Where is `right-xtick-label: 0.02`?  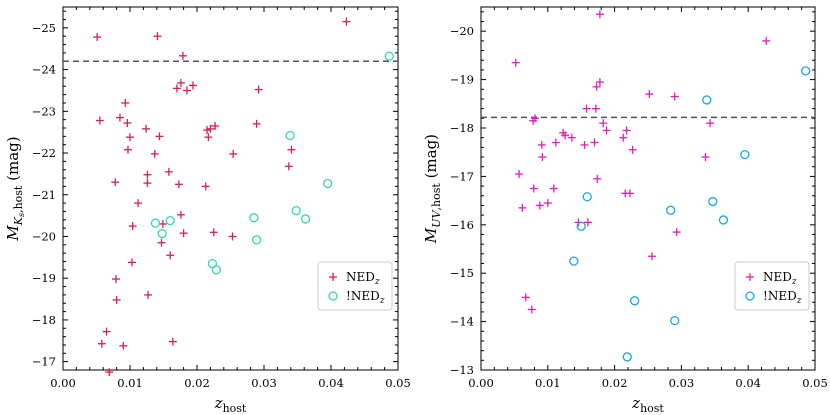
right-xtick-label: 0.02 is located at coordinates (615, 383).